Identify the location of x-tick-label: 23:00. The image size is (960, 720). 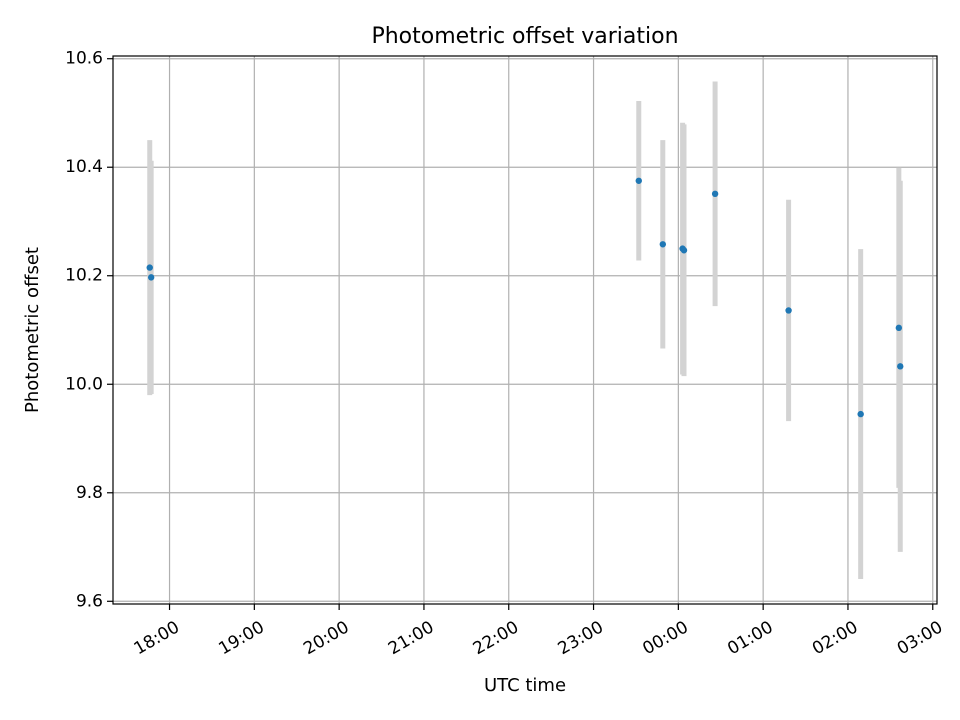
(581, 638).